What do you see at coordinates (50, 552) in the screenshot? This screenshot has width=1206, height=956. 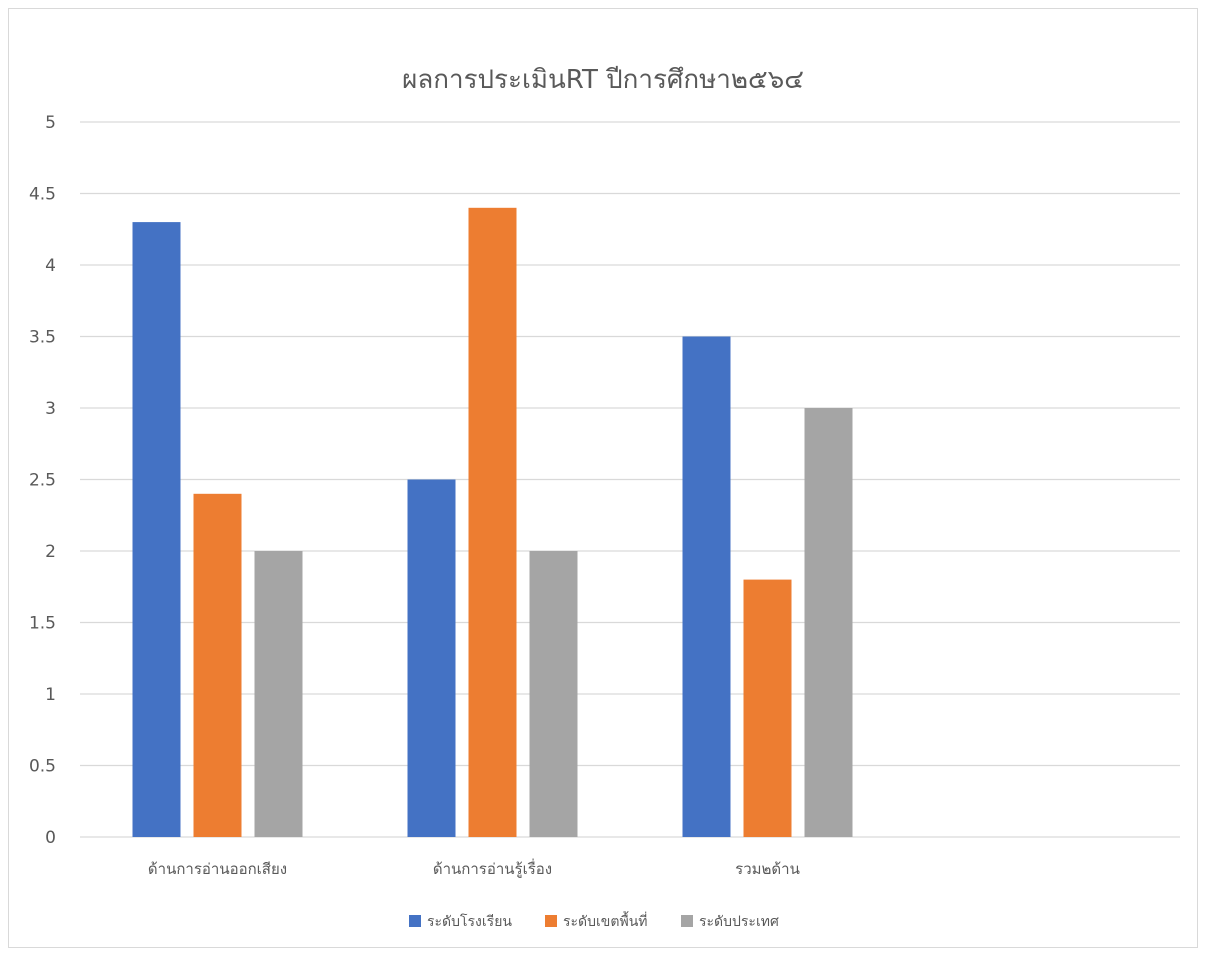 I see `y-tick-label: 2` at bounding box center [50, 552].